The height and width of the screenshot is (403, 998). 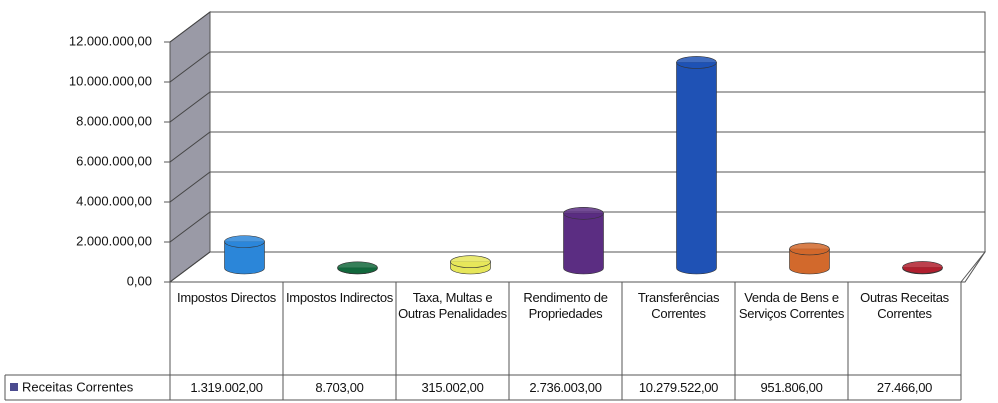 I want to click on category-label: Impostos Directos, so click(x=226, y=297).